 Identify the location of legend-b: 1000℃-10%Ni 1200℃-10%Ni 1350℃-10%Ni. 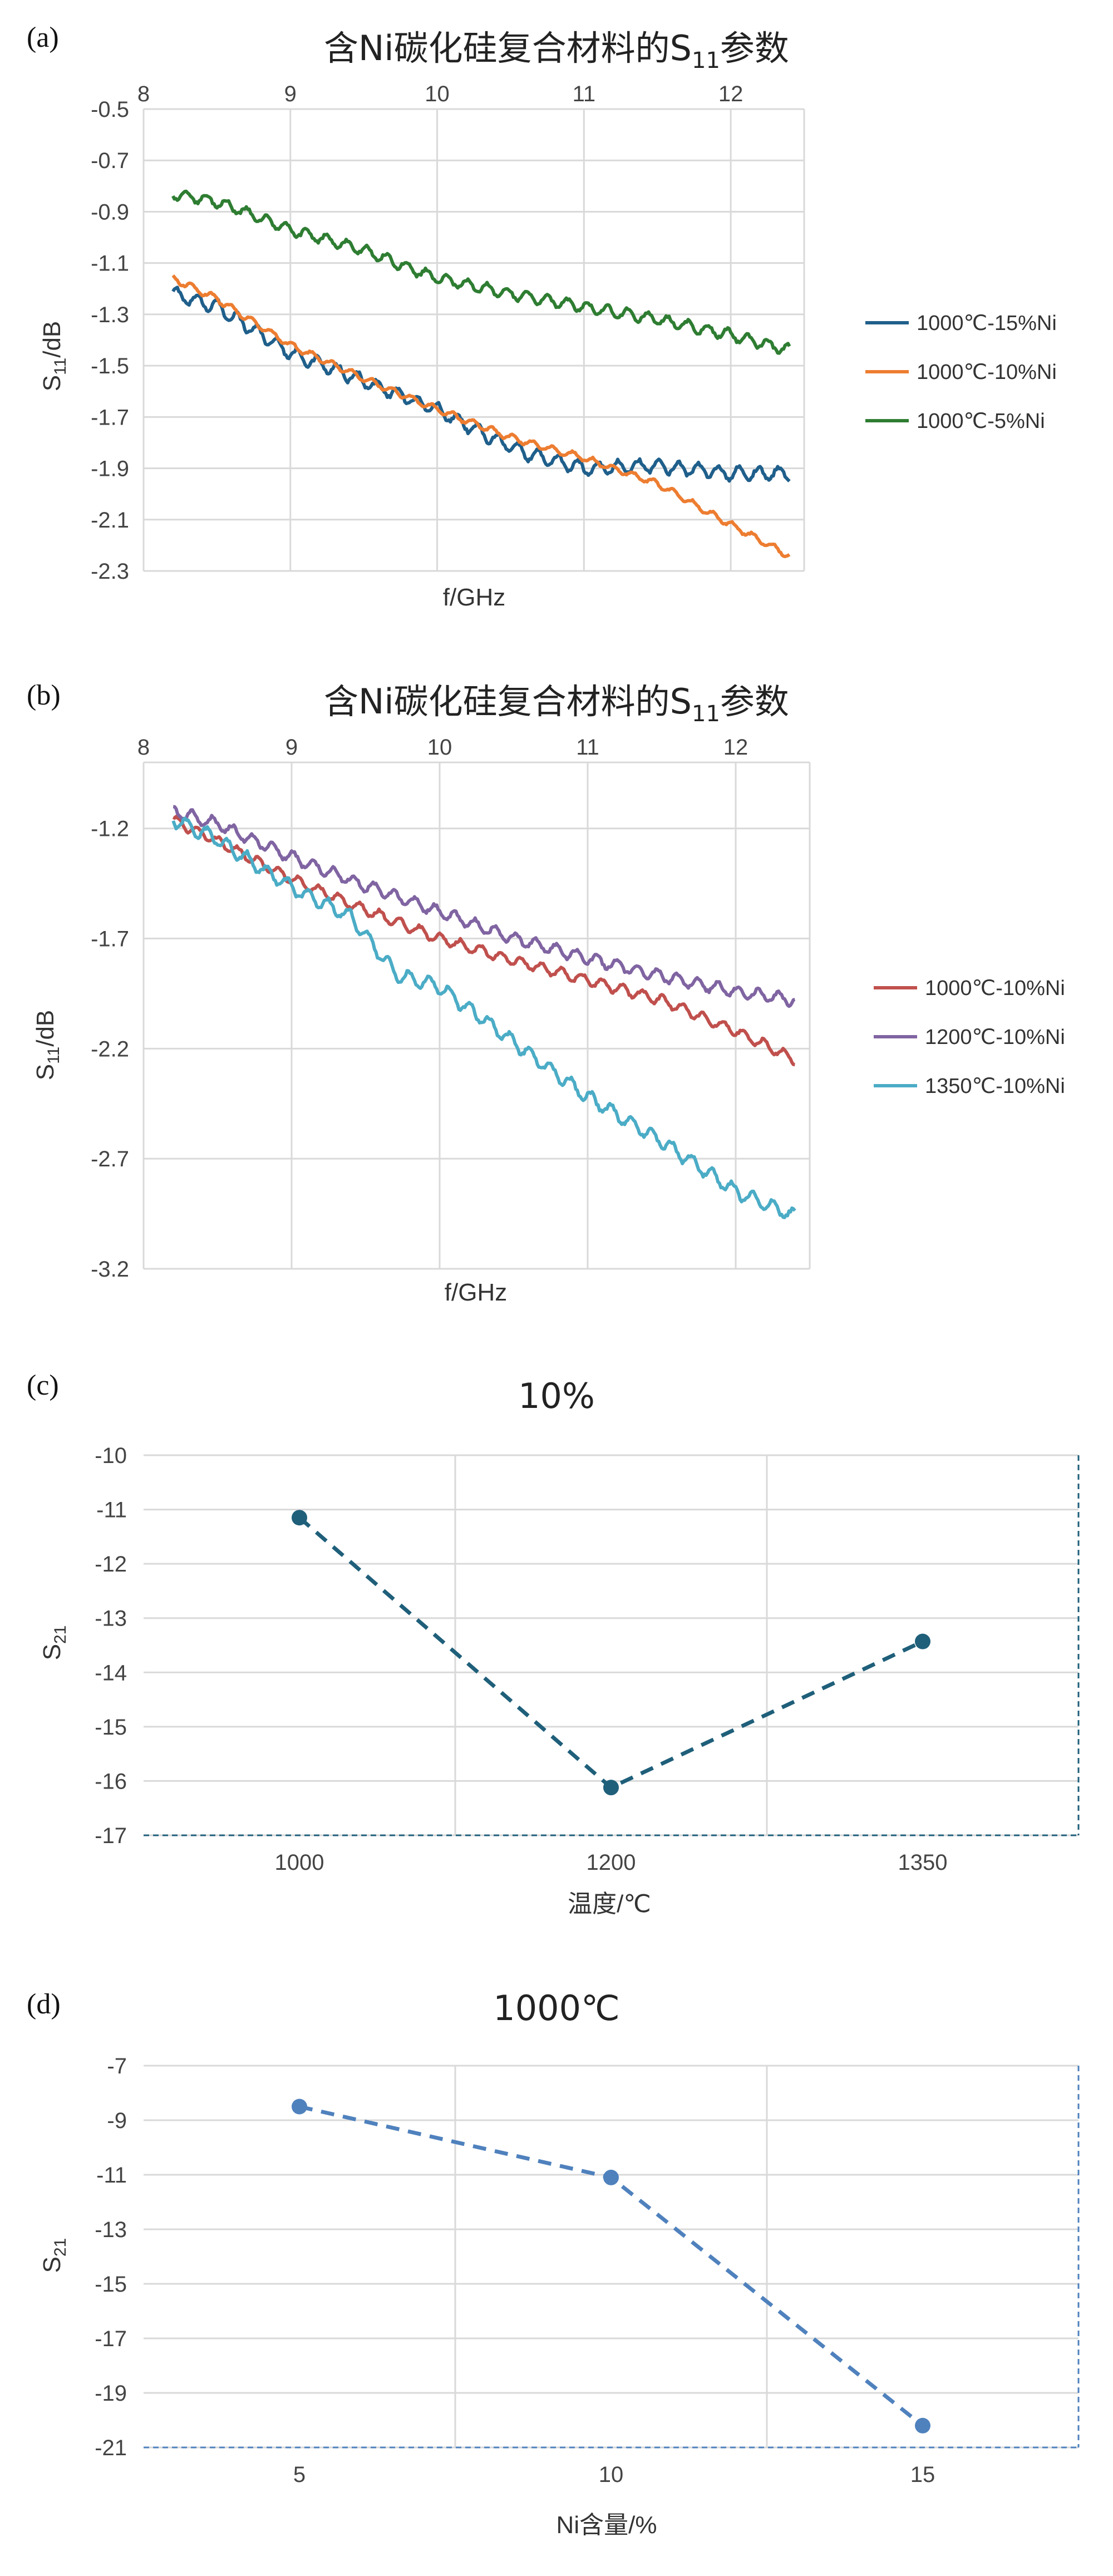
(970, 1037).